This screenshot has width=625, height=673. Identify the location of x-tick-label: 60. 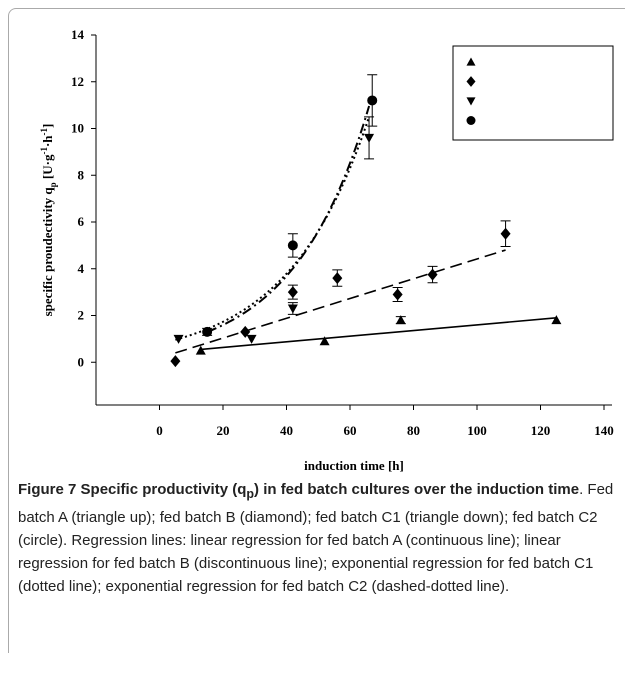
(350, 430).